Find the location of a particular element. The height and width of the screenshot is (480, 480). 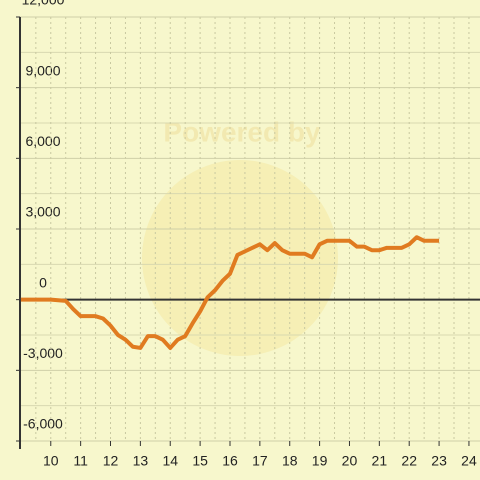

x-tick-label: 12 is located at coordinates (111, 461).